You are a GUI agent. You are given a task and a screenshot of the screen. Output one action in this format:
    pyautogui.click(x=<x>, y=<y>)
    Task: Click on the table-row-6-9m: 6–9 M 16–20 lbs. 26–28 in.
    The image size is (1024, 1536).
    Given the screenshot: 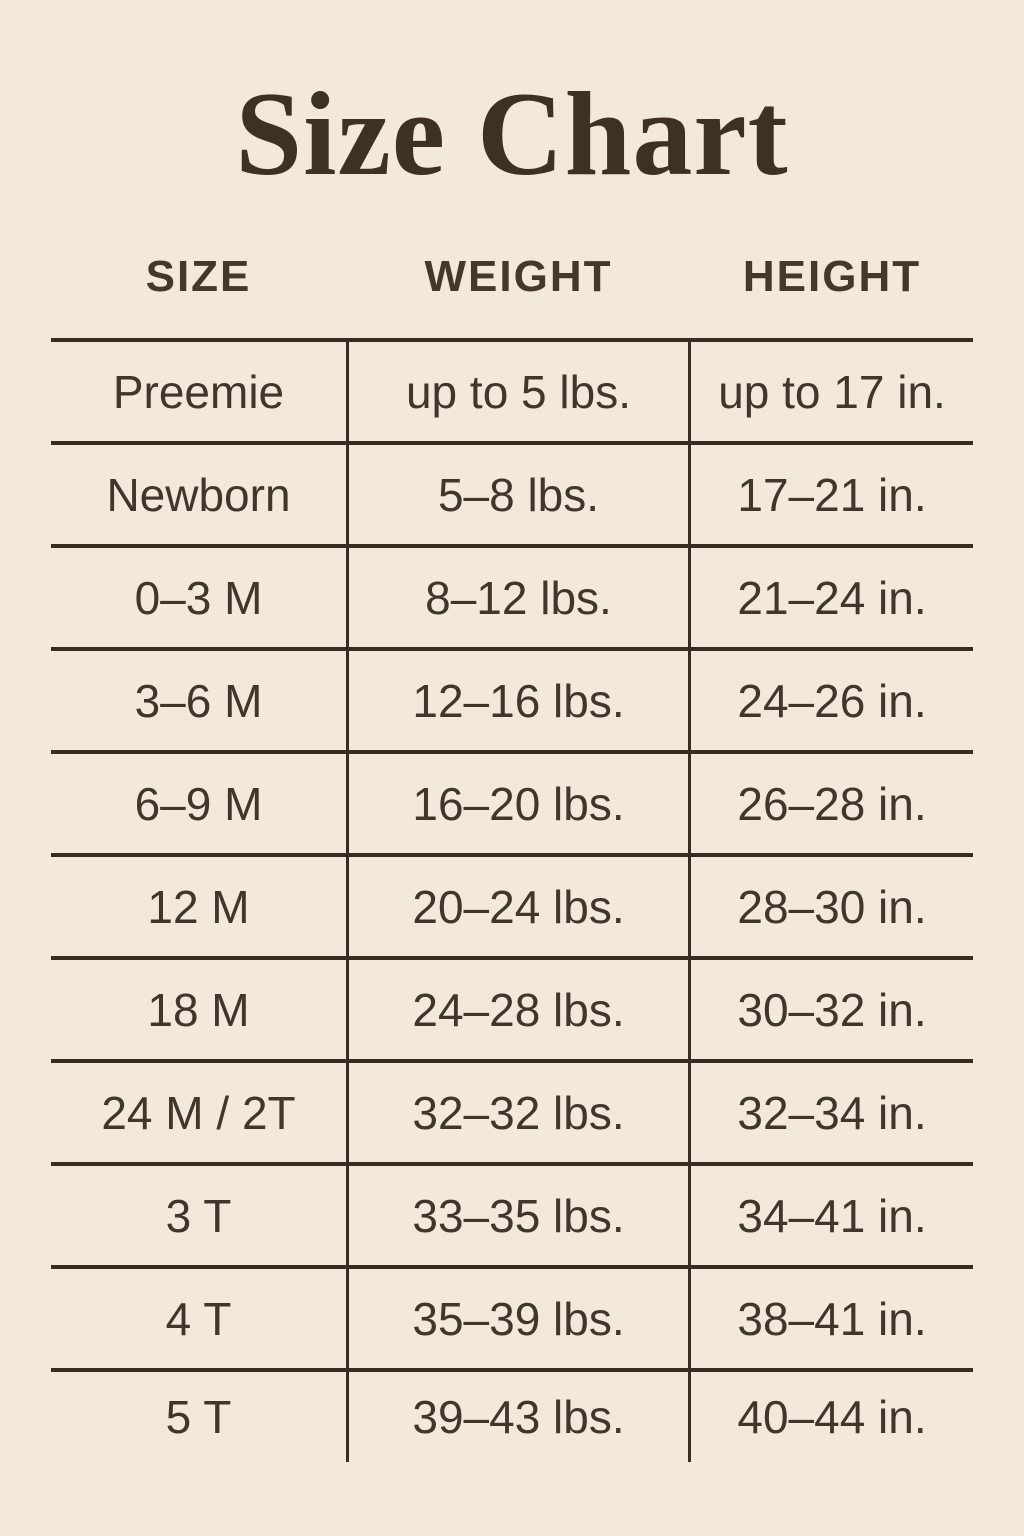 What is the action you would take?
    pyautogui.click(x=512, y=801)
    